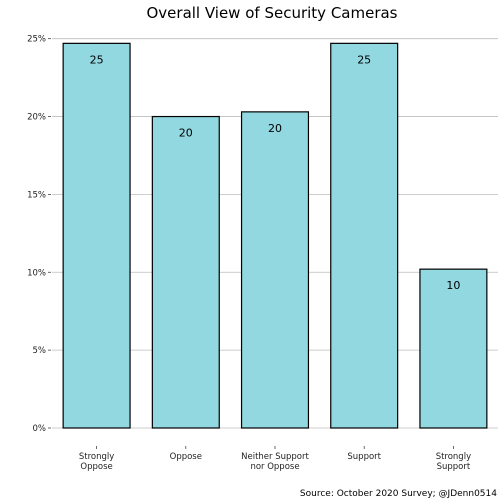 This screenshot has width=504, height=504. I want to click on x-tick-label: Neither Support nor Oppose, so click(275, 462).